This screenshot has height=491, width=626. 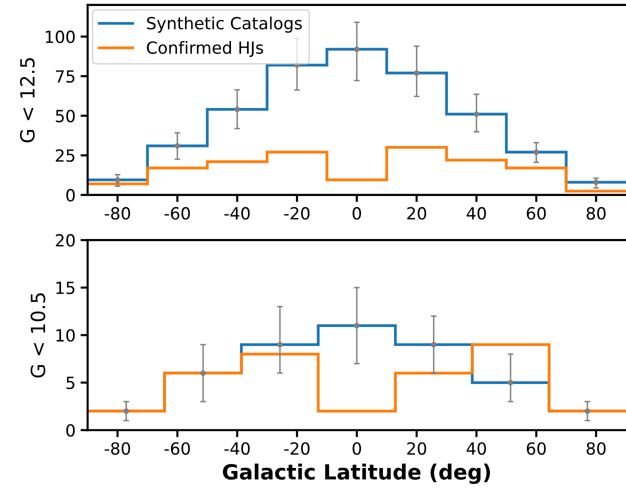 I want to click on y-tick-label: 75, so click(x=65, y=76).